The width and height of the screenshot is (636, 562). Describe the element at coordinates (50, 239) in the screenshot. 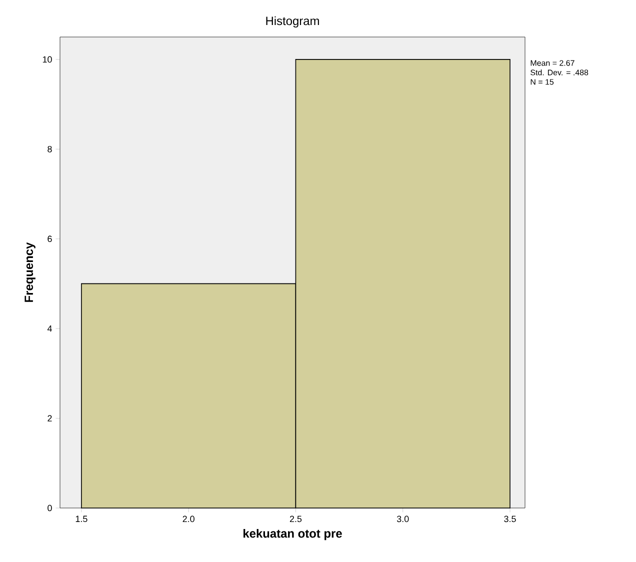

I see `y-tick-label: 6` at that location.